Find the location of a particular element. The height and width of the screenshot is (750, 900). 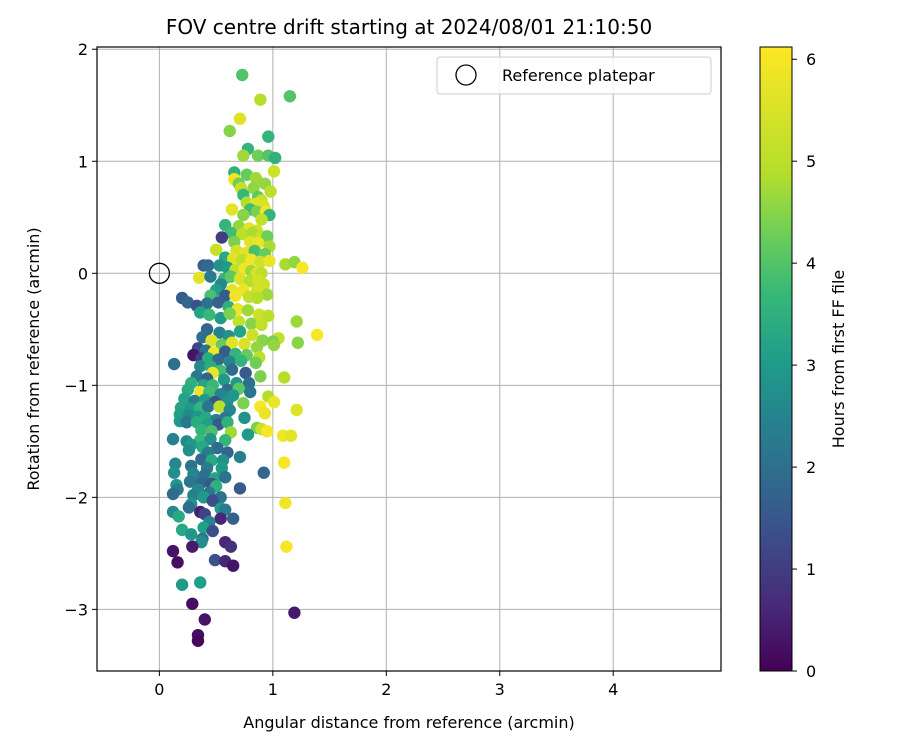

x-tick-label: 0 is located at coordinates (159, 689).